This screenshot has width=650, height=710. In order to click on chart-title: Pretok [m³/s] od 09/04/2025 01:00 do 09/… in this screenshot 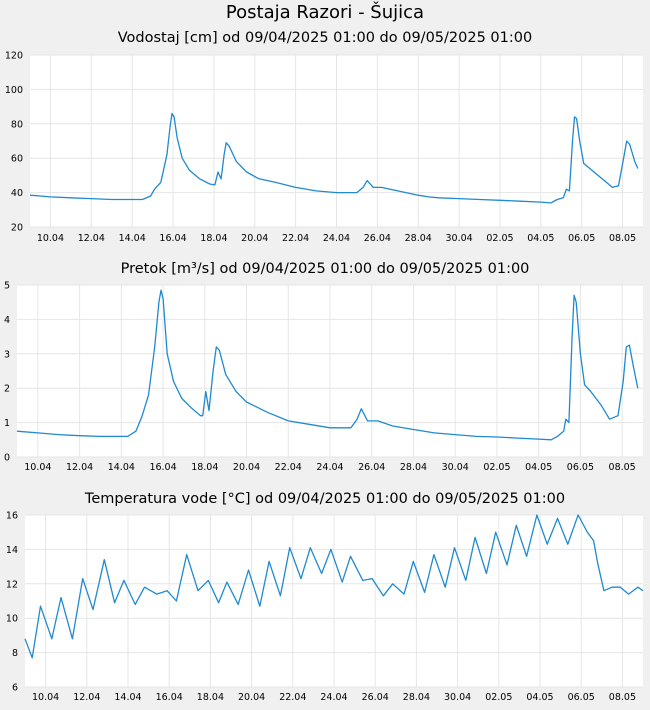, I will do `click(325, 269)`.